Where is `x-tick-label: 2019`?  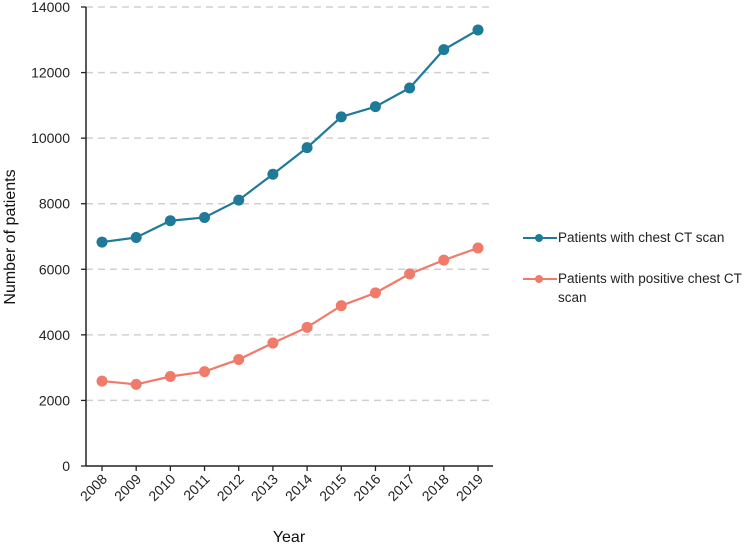 x-tick-label: 2019 is located at coordinates (469, 487).